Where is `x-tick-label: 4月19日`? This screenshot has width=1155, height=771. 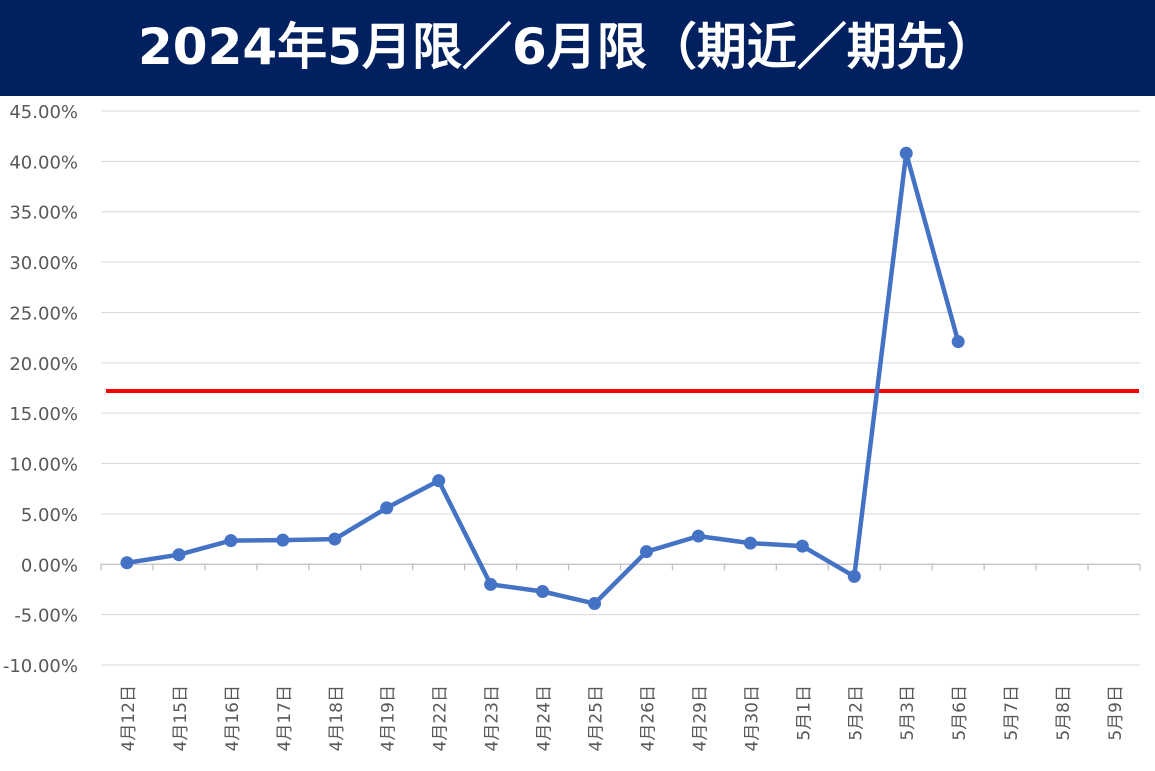
x-tick-label: 4月19日 is located at coordinates (389, 718).